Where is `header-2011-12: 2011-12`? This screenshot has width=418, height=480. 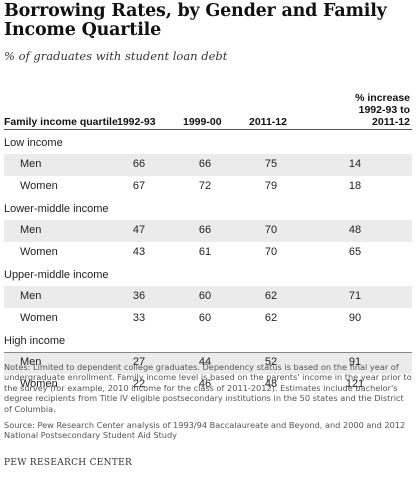
header-2011-12: 2011-12 is located at coordinates (268, 122).